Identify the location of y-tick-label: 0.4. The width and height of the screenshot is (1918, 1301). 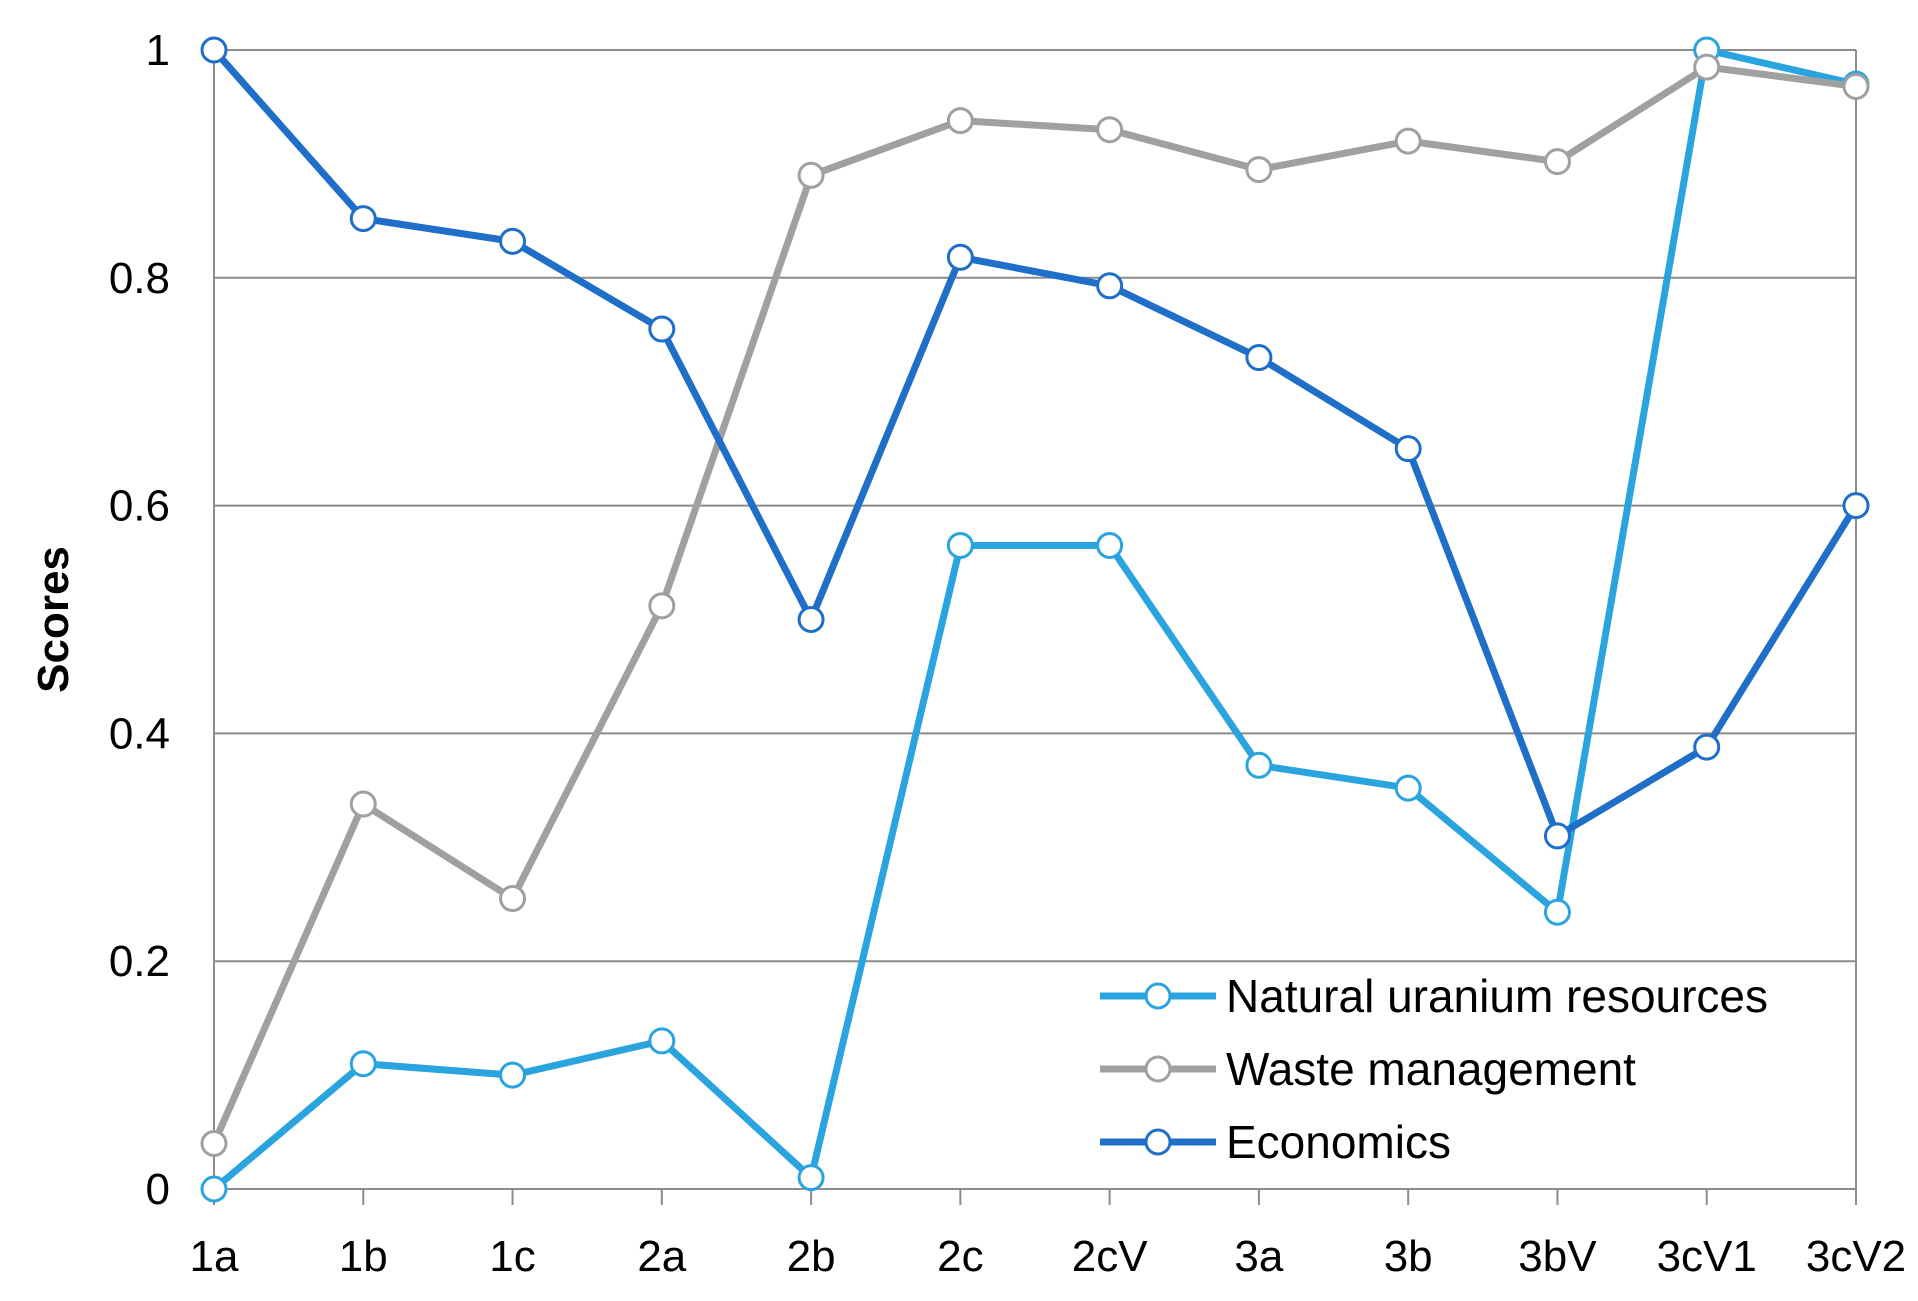
(139, 733).